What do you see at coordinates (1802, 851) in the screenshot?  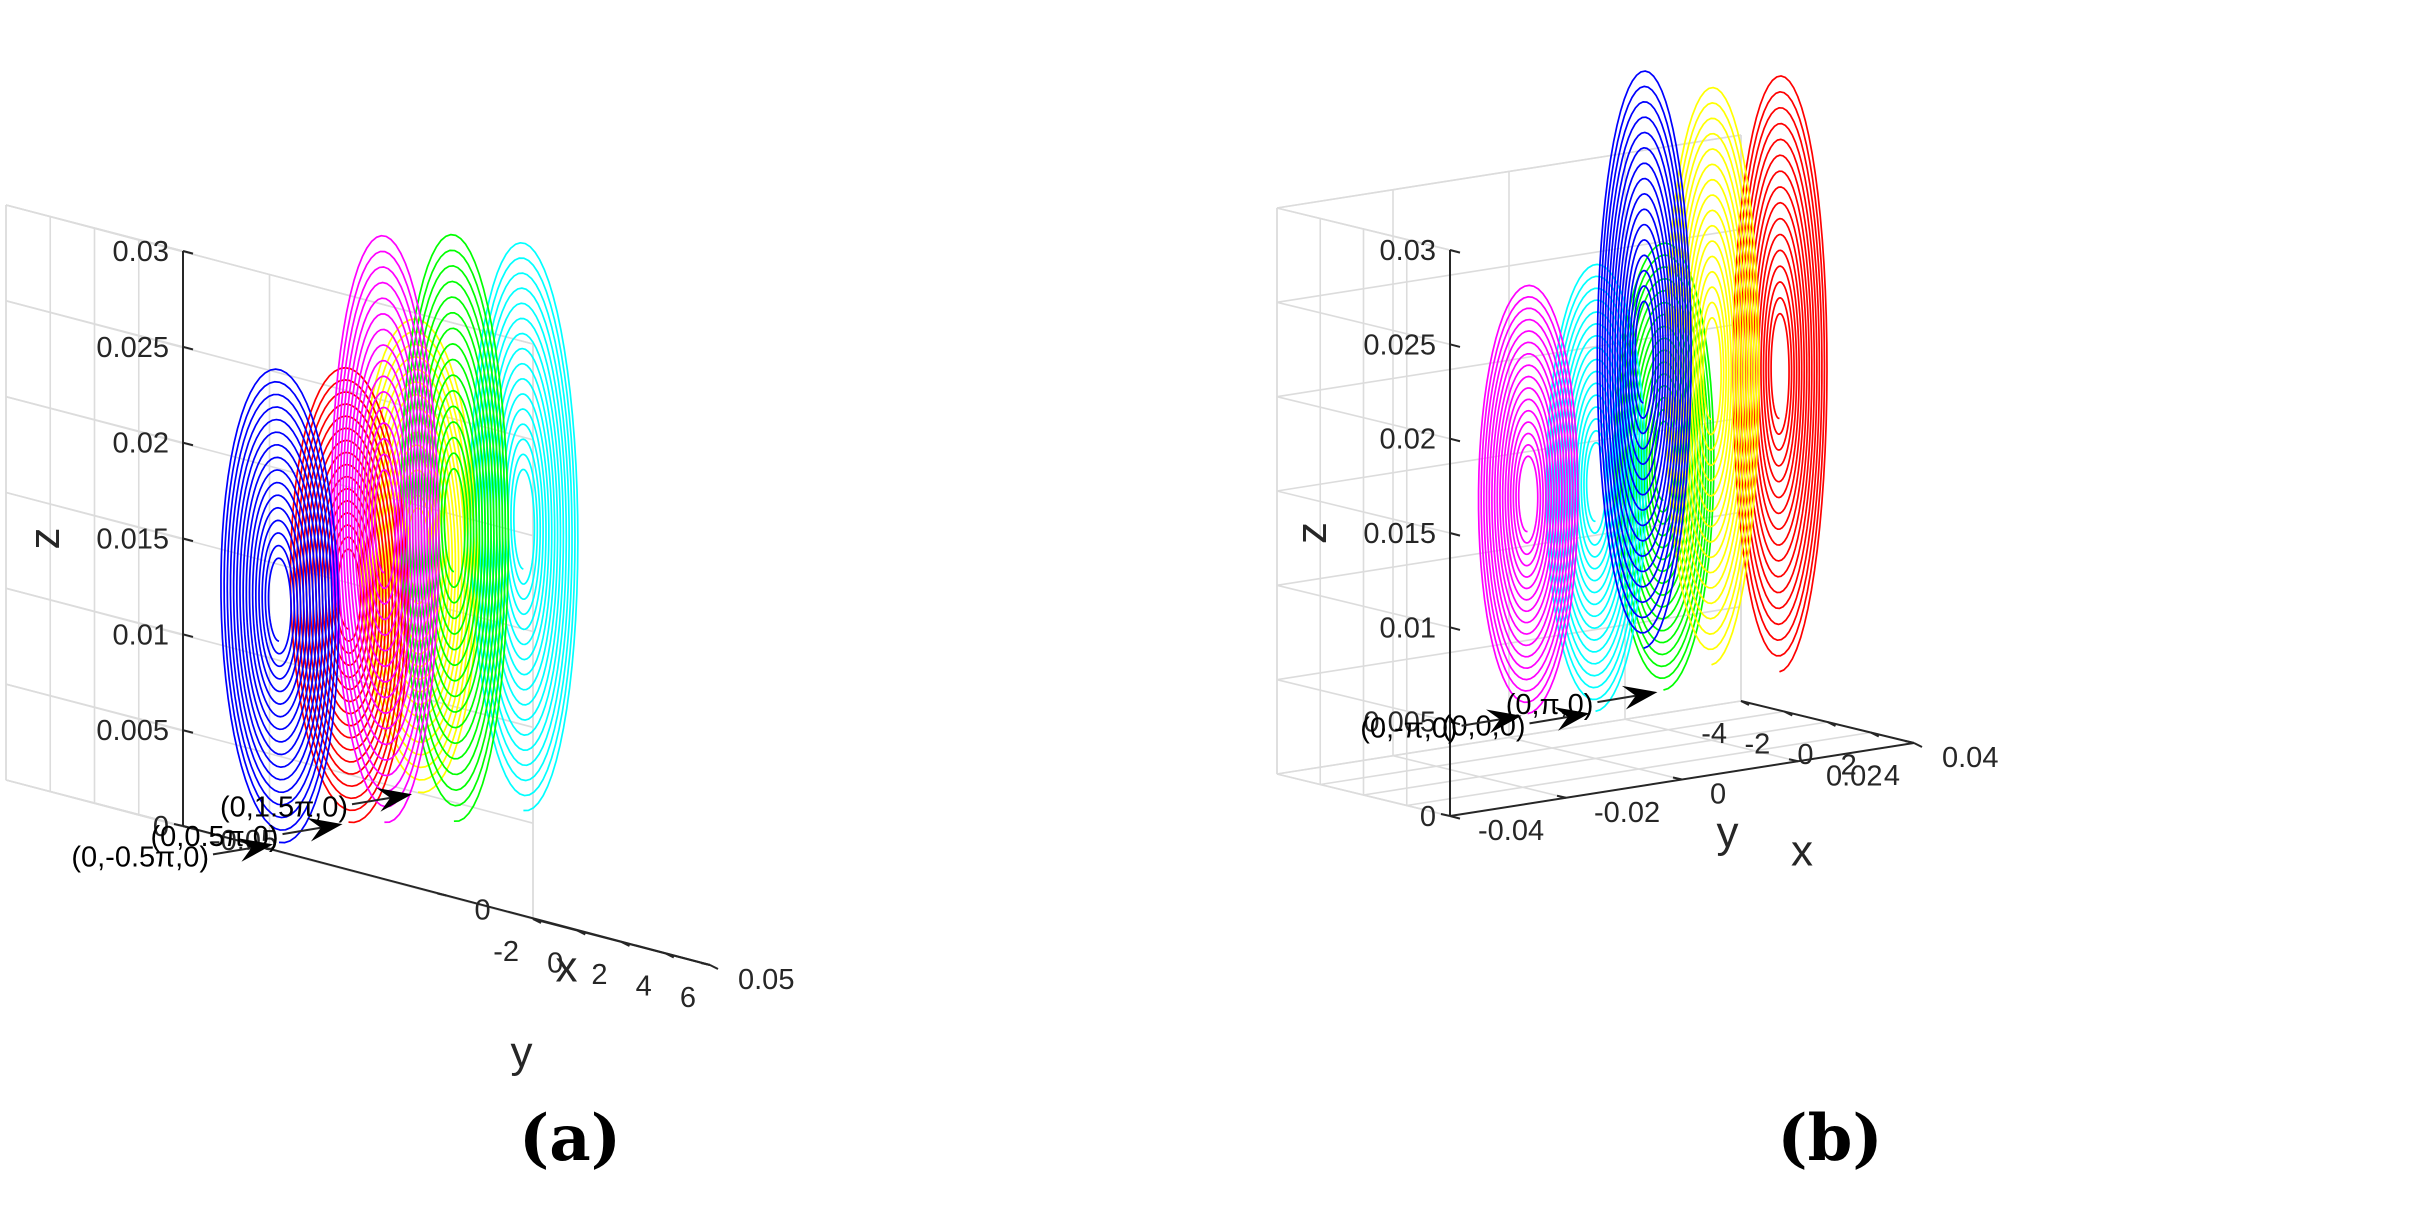 I see `panel-b-x-axis-label: x` at bounding box center [1802, 851].